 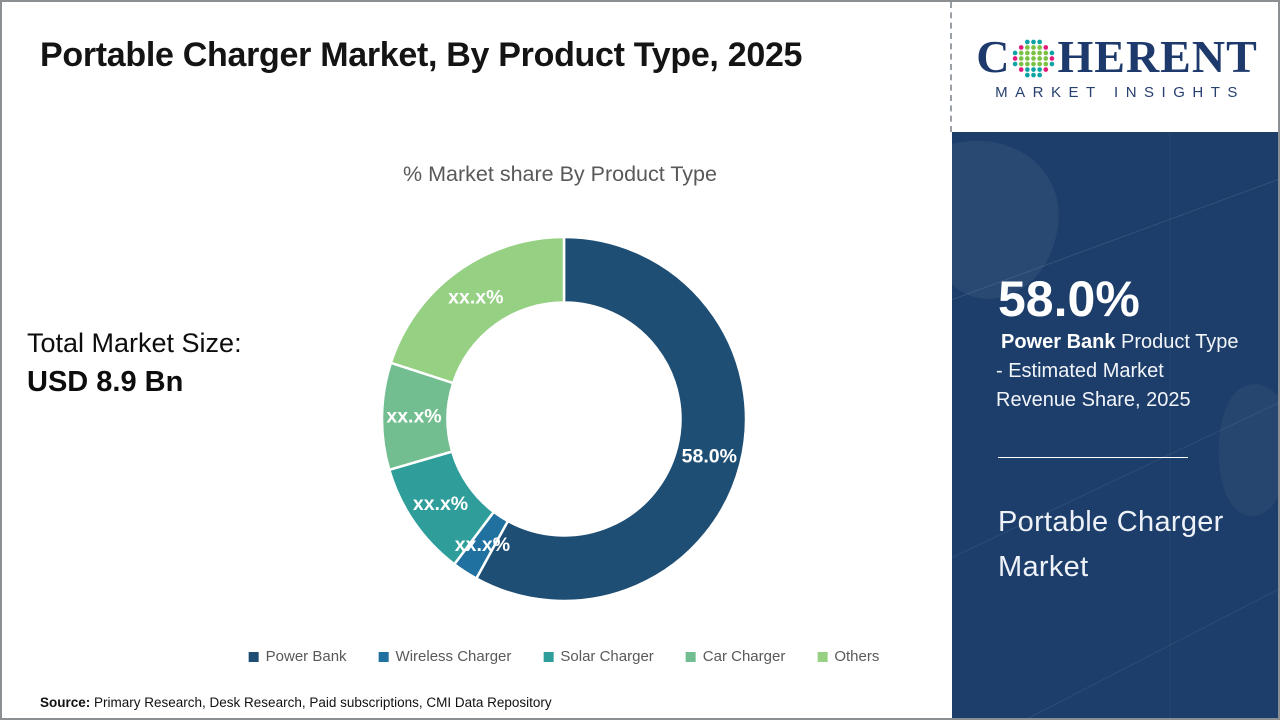 I want to click on legend-marker-others, so click(x=822, y=656).